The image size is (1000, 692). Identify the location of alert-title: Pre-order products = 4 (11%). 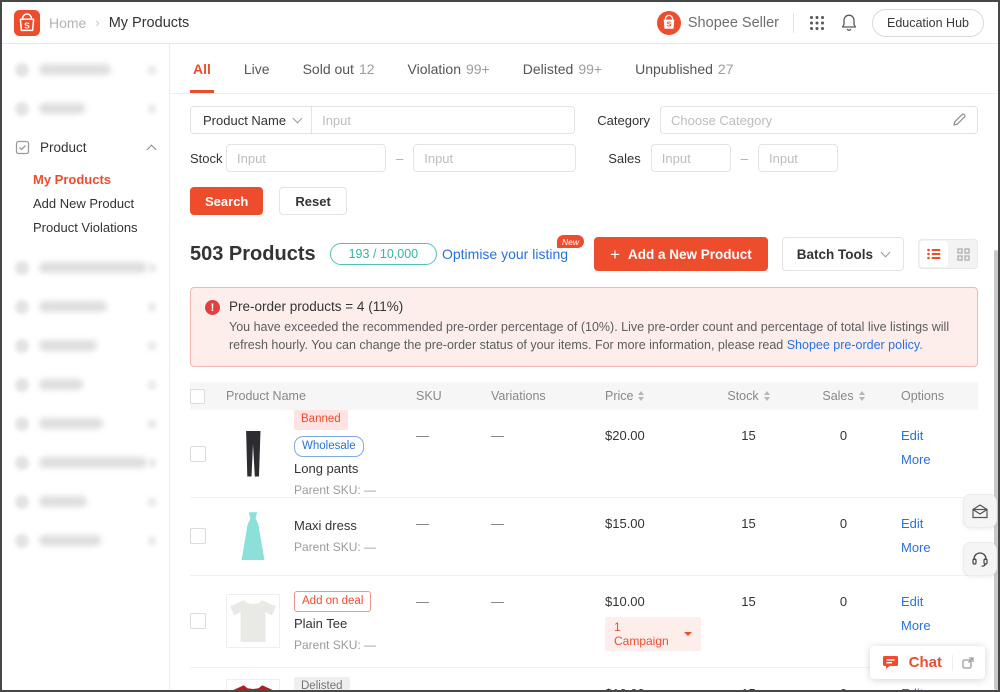
(316, 306).